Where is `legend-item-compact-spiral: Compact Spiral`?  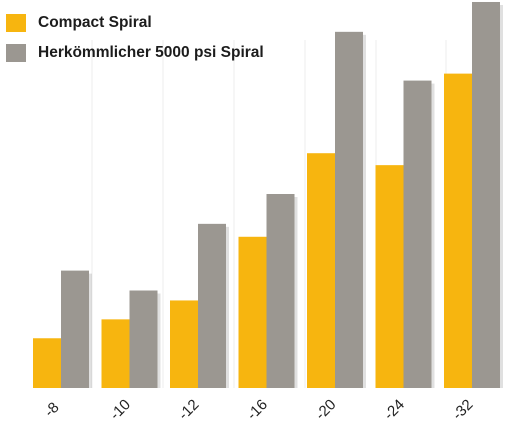
legend-item-compact-spiral: Compact Spiral is located at coordinates (135, 23).